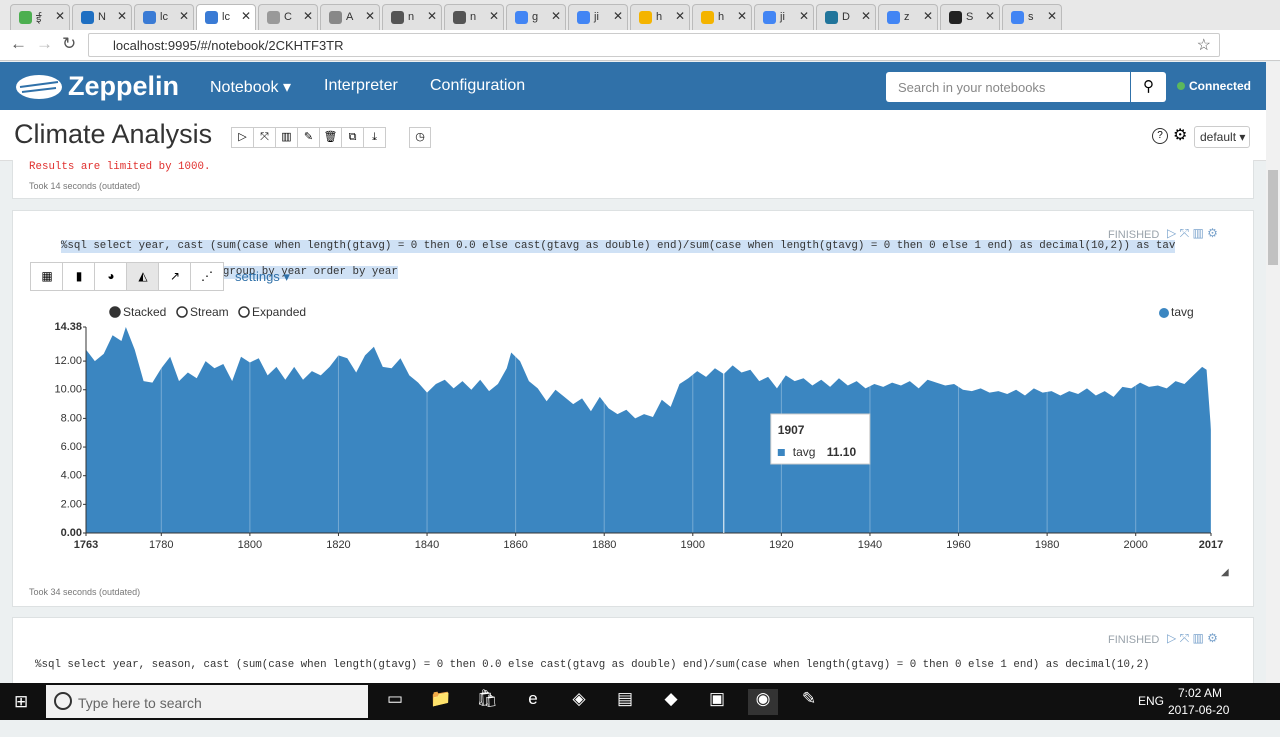  What do you see at coordinates (487, 698) in the screenshot?
I see `taskbar-app: 🛍` at bounding box center [487, 698].